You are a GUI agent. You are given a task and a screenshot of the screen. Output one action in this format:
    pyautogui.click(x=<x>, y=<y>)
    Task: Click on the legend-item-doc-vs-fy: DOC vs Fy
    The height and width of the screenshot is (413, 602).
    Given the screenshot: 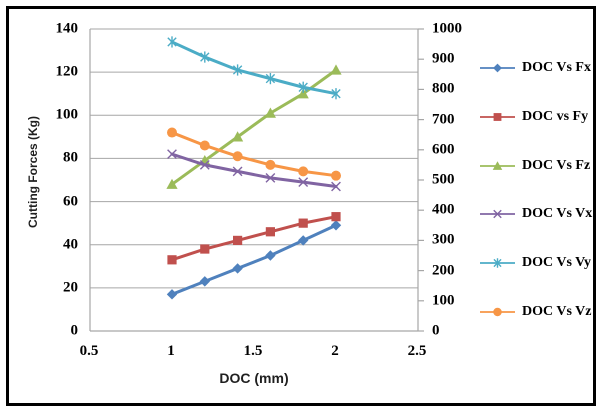 What is the action you would take?
    pyautogui.click(x=533, y=117)
    